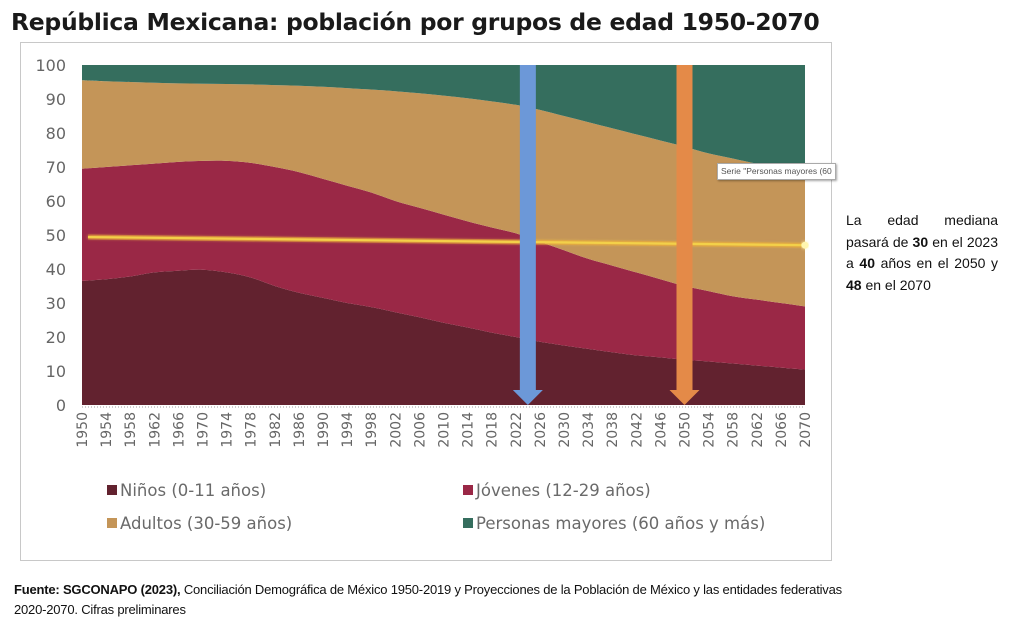 This screenshot has height=641, width=1024. Describe the element at coordinates (493, 430) in the screenshot. I see `x-tick-label: 2018` at that location.